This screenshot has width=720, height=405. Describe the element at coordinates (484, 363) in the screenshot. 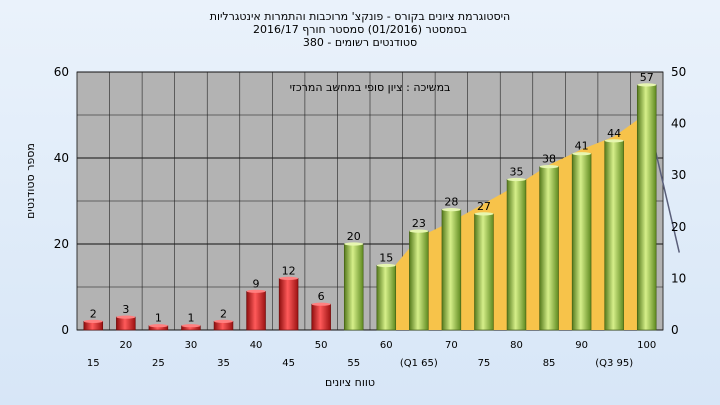

I see `x-tick-label: 75` at that location.